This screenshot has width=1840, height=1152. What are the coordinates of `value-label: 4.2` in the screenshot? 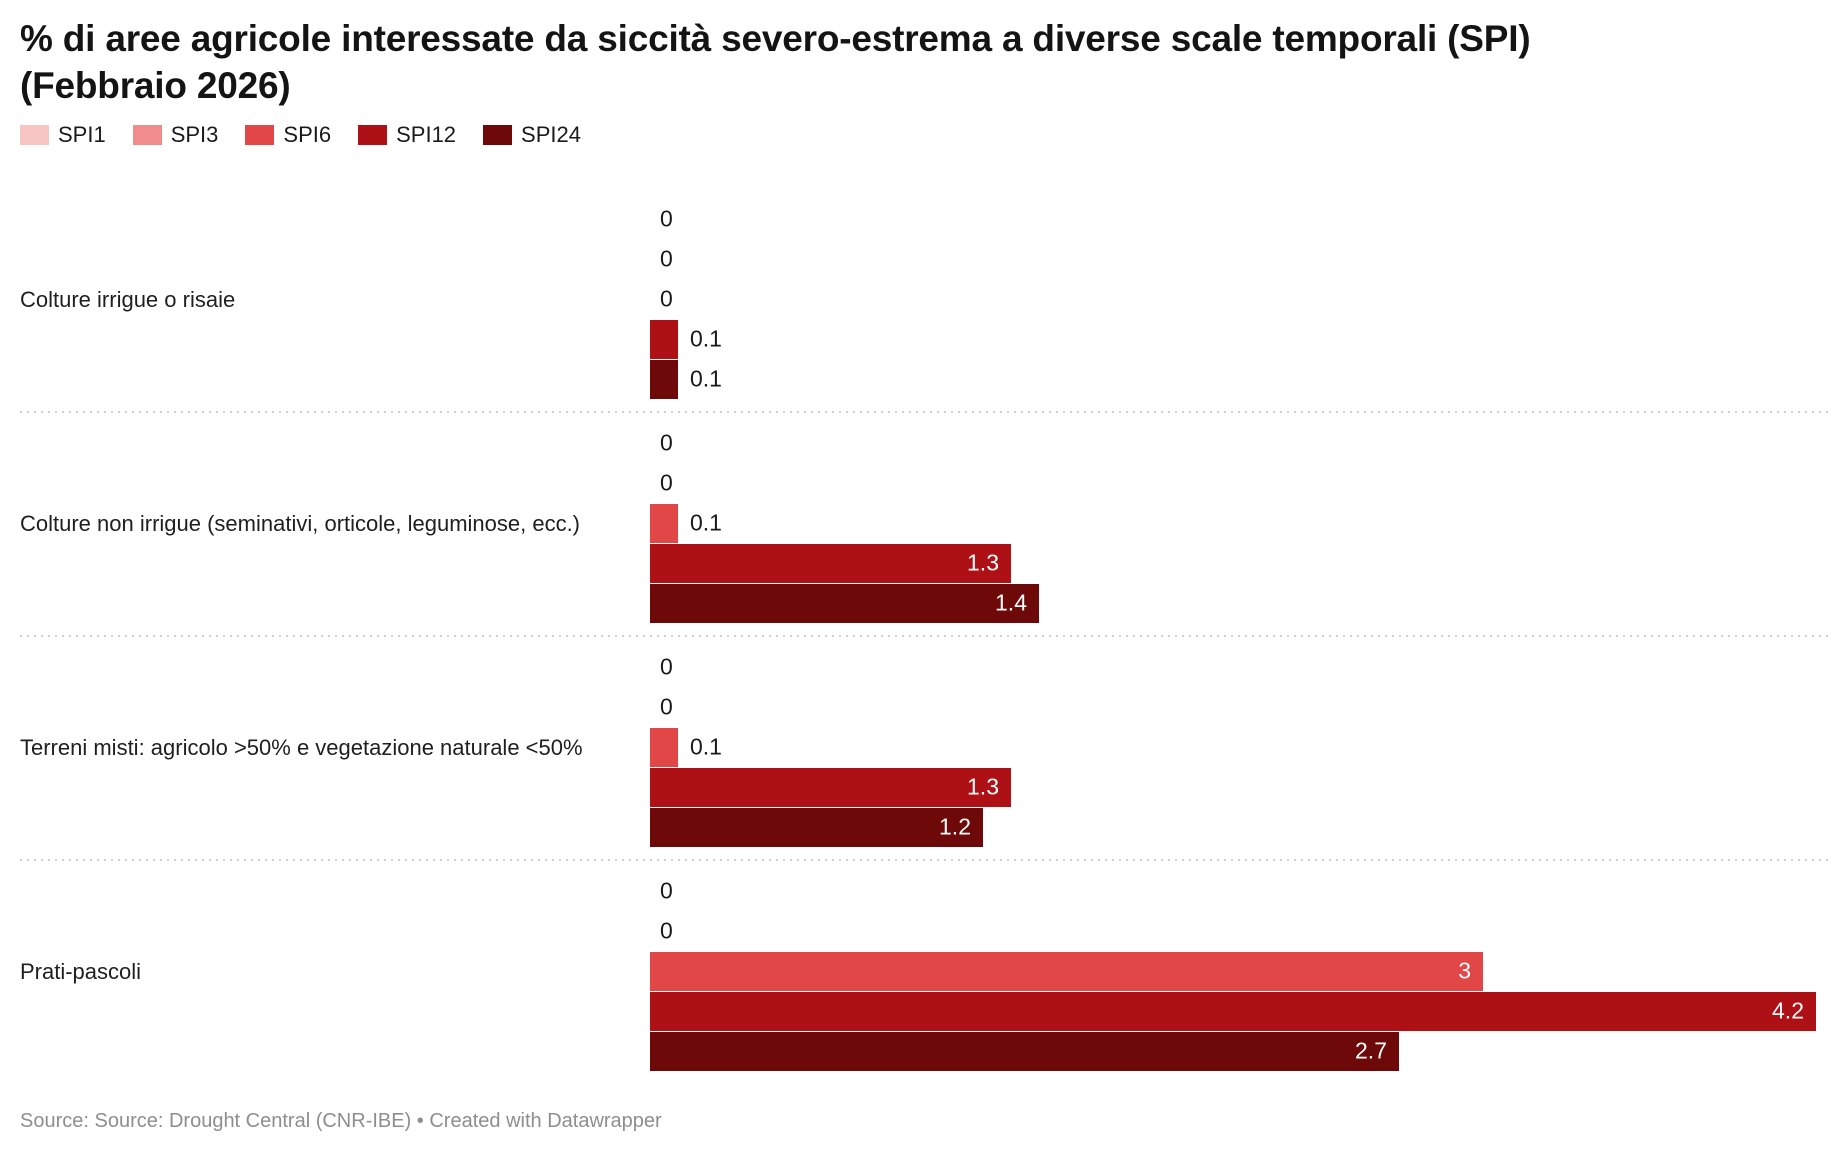 It's located at (1788, 1010).